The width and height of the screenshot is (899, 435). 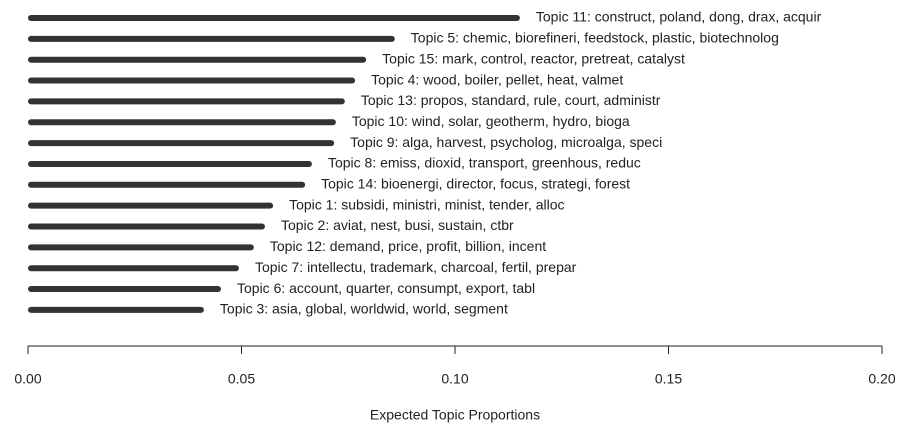 What do you see at coordinates (668, 379) in the screenshot?
I see `x-tick-label: 0.15` at bounding box center [668, 379].